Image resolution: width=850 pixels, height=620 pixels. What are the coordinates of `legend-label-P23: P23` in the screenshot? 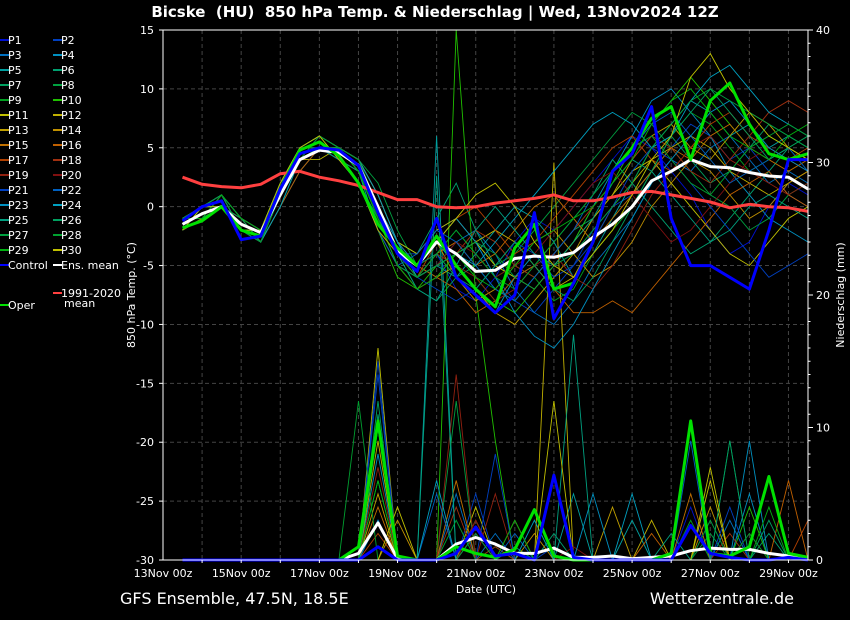 It's located at (18, 205).